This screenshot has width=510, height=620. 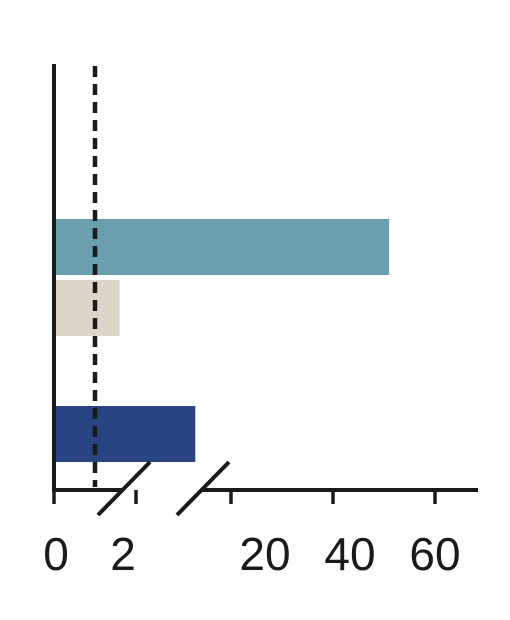 I want to click on x-tick-label-2: 2, so click(x=123, y=554).